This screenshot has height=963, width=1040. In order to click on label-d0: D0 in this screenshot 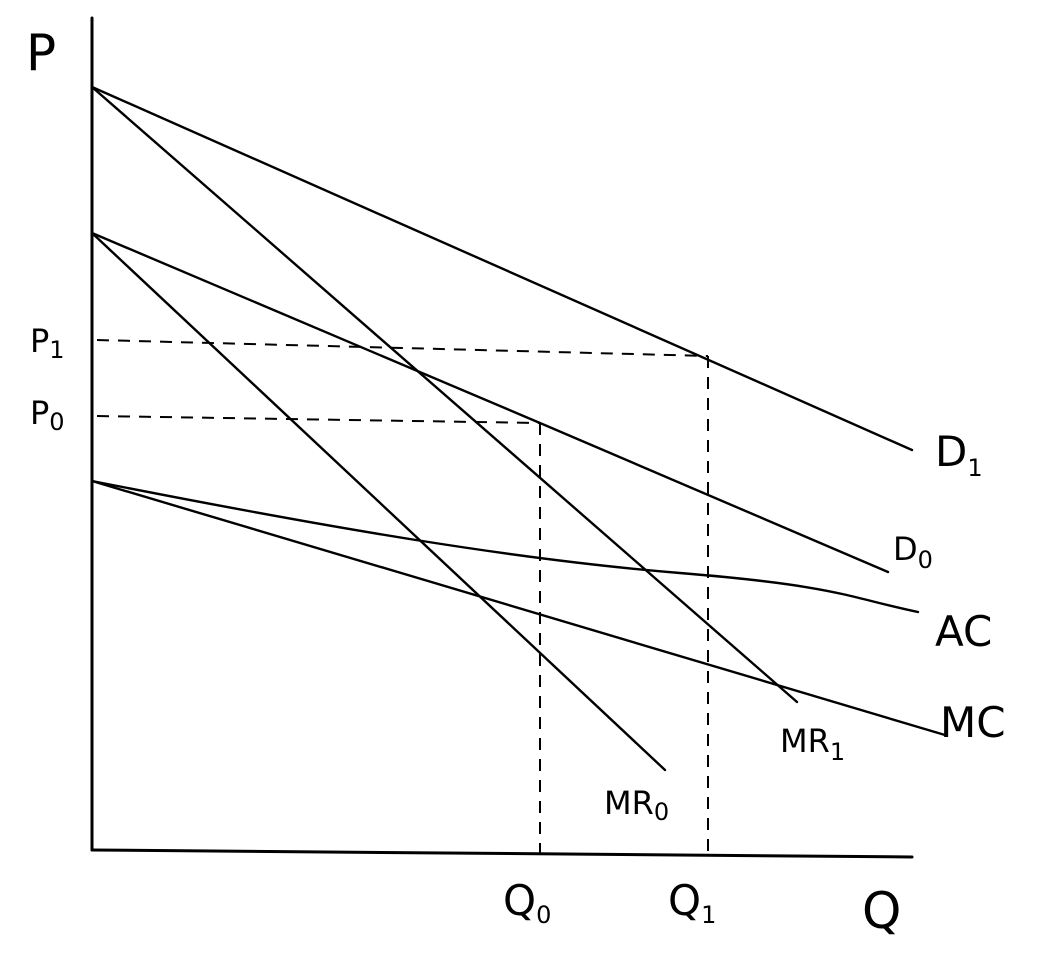, I will do `click(913, 552)`.